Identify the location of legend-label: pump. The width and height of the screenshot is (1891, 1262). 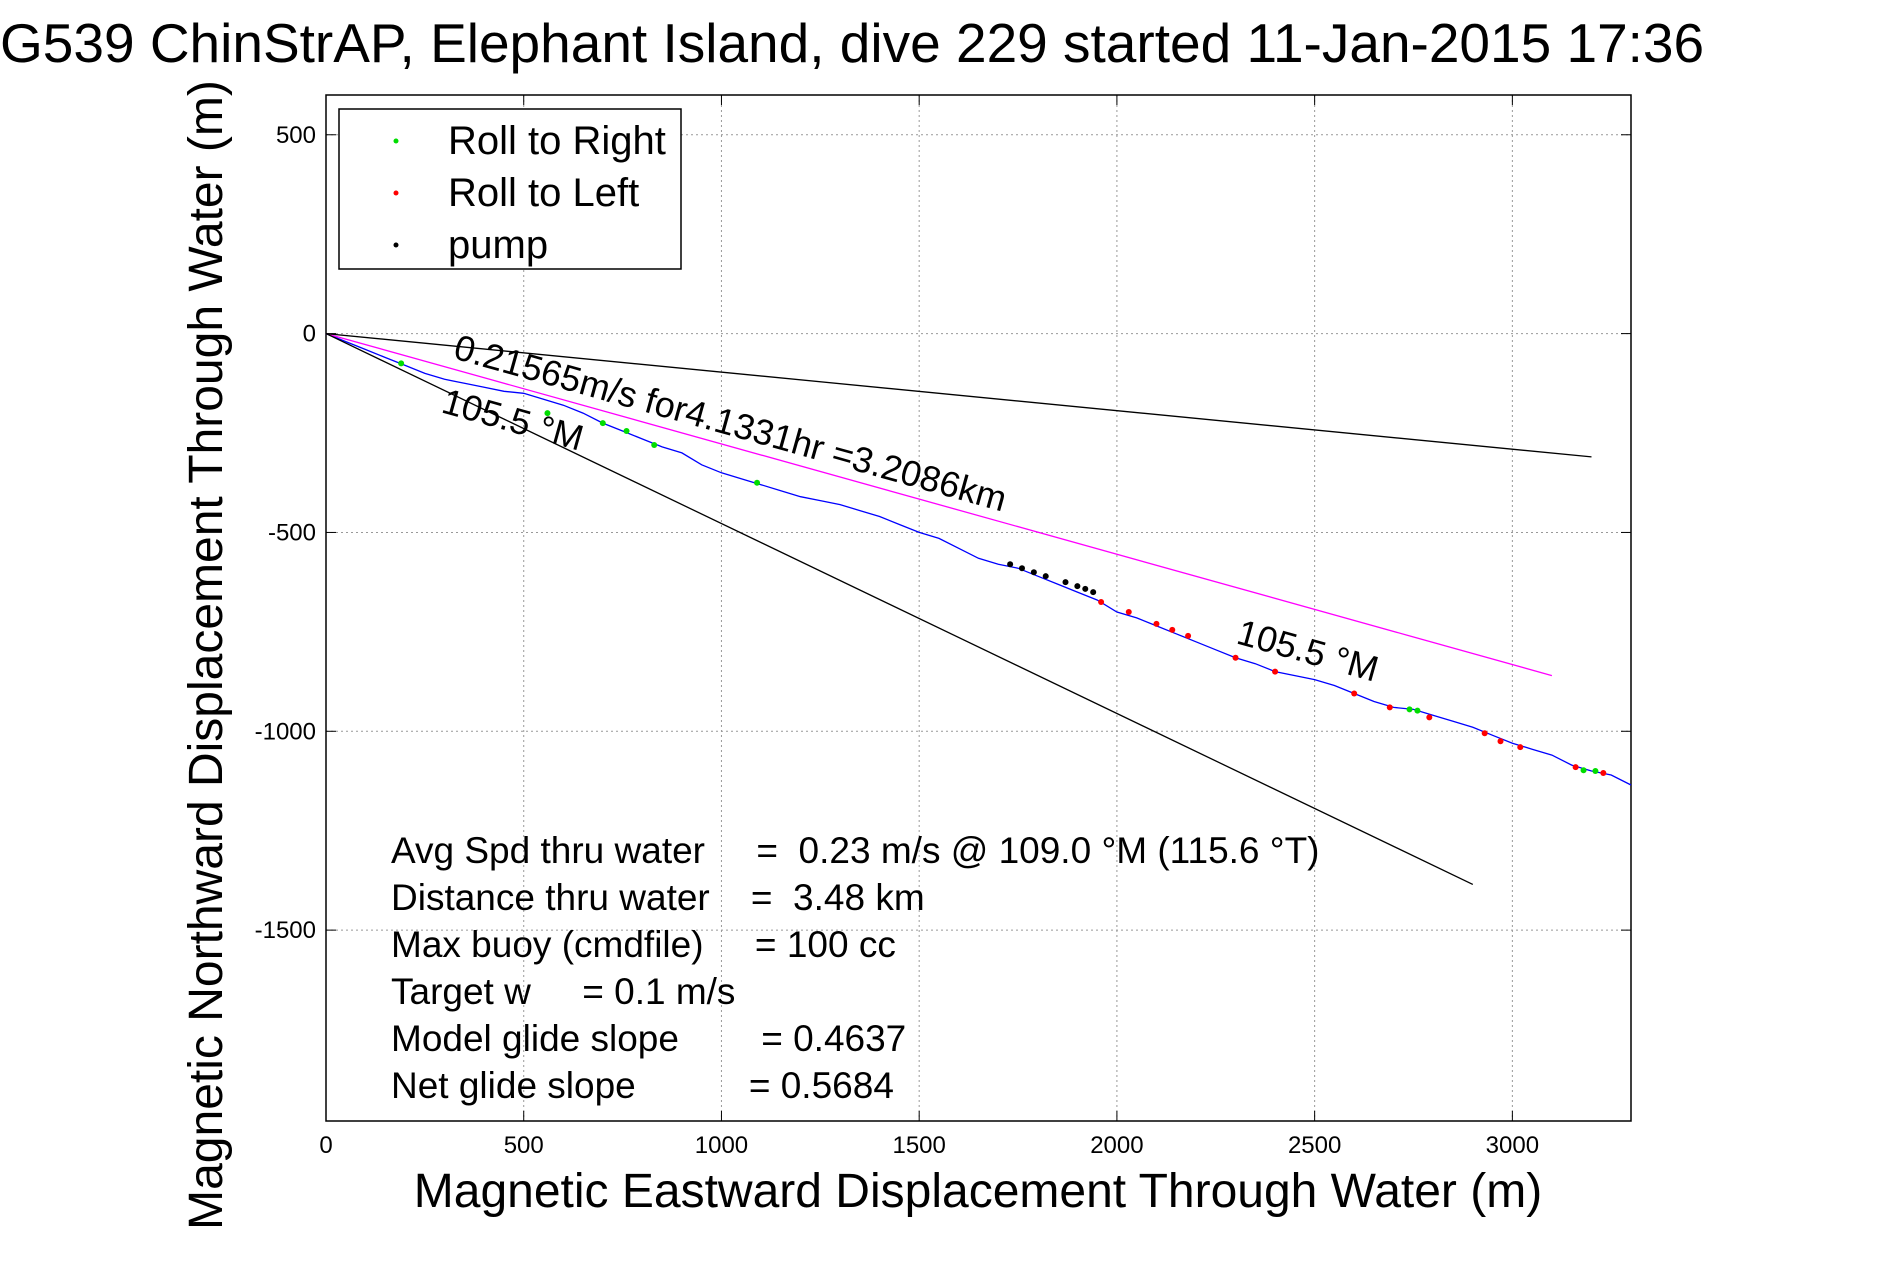
(498, 245).